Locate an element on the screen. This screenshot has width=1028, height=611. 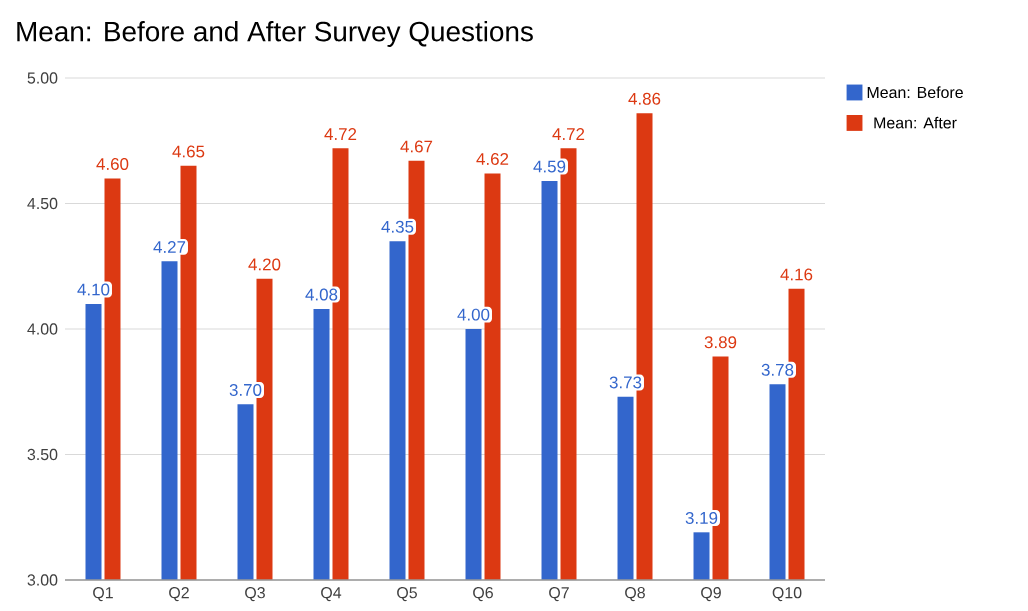
legend-label: Mean: Before is located at coordinates (915, 92).